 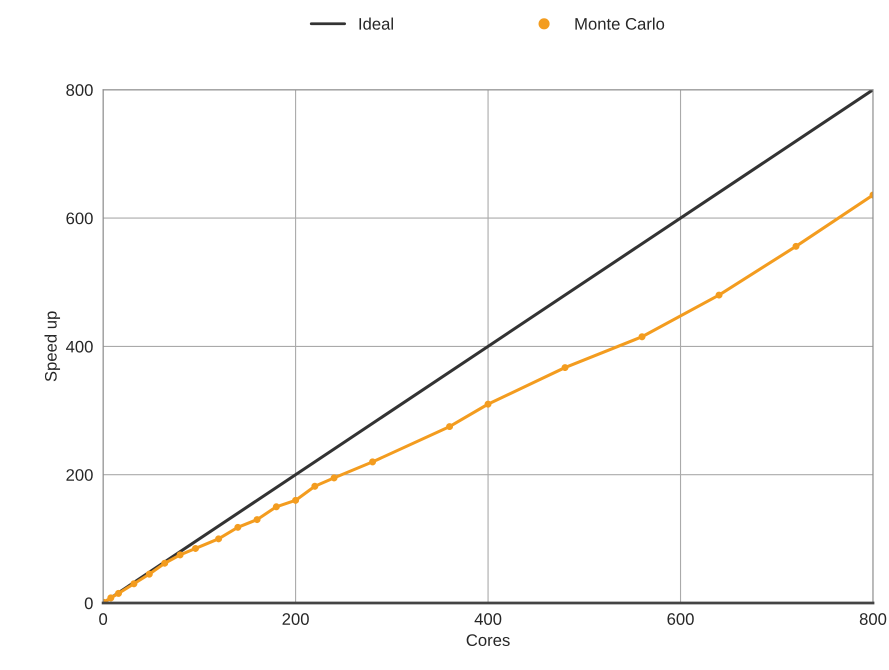 I want to click on y-tick-label: 200, so click(x=79, y=475).